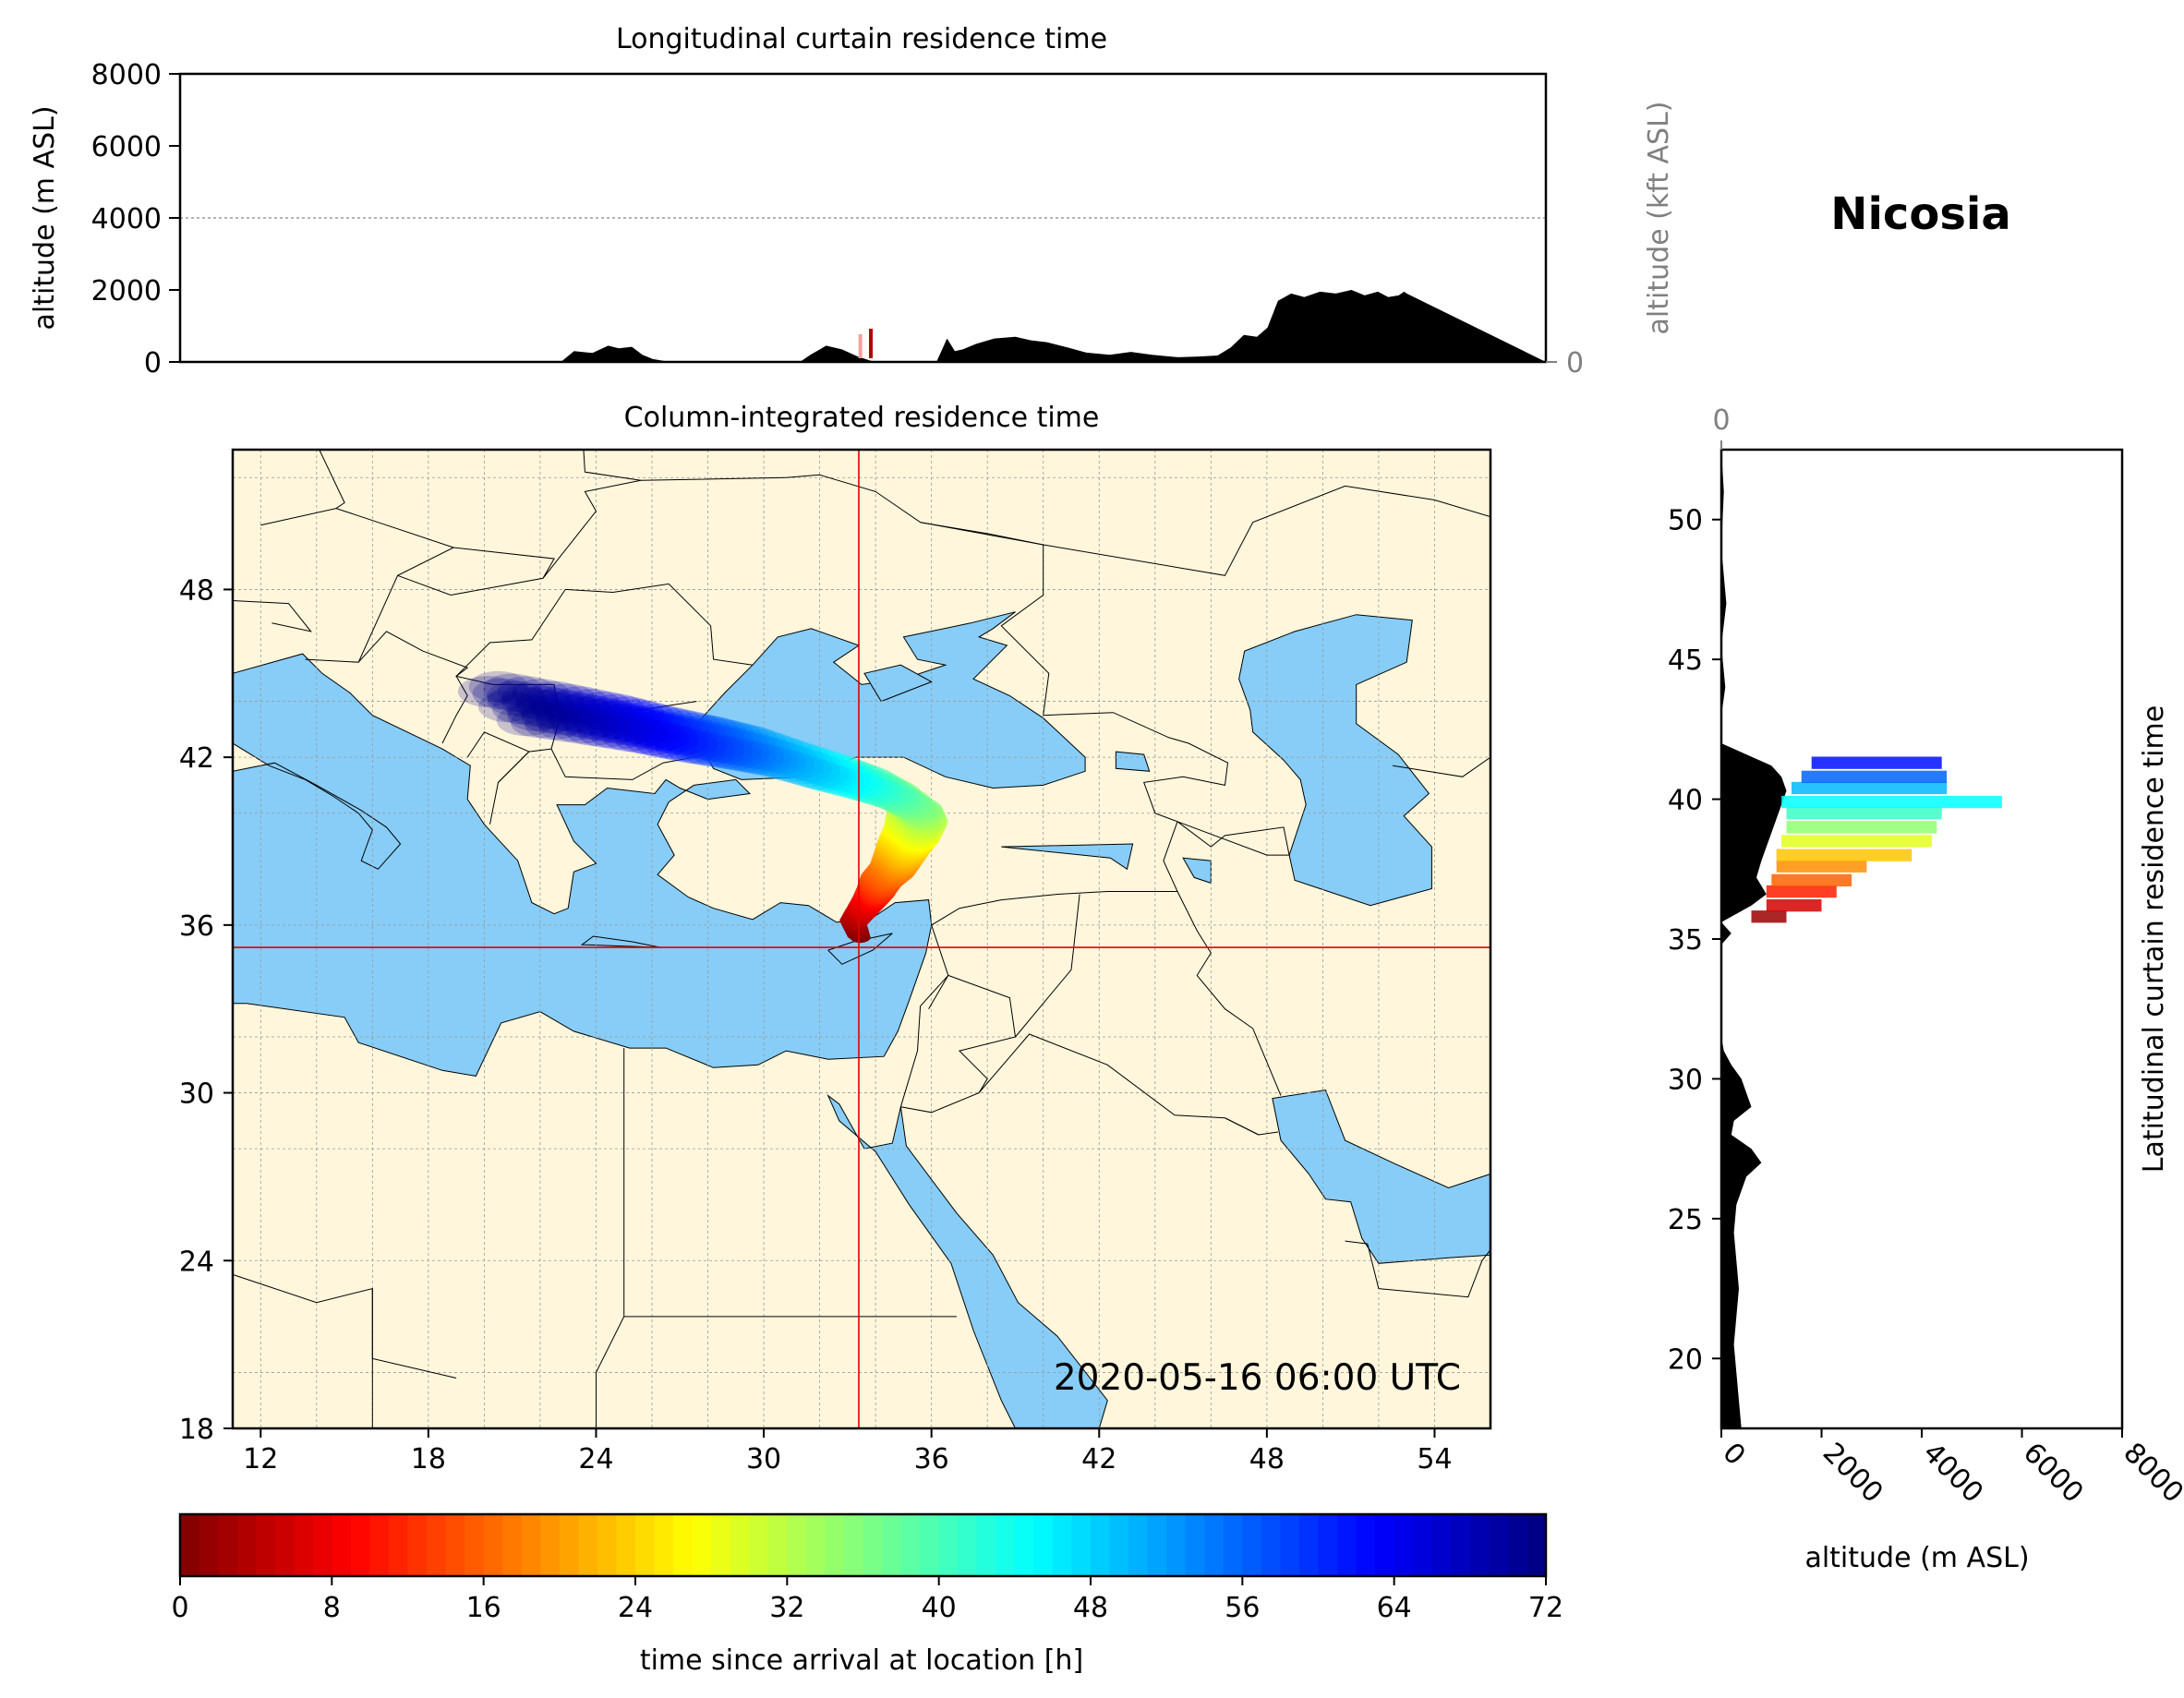  What do you see at coordinates (1685, 1359) in the screenshot?
I see `tick-label: 20` at bounding box center [1685, 1359].